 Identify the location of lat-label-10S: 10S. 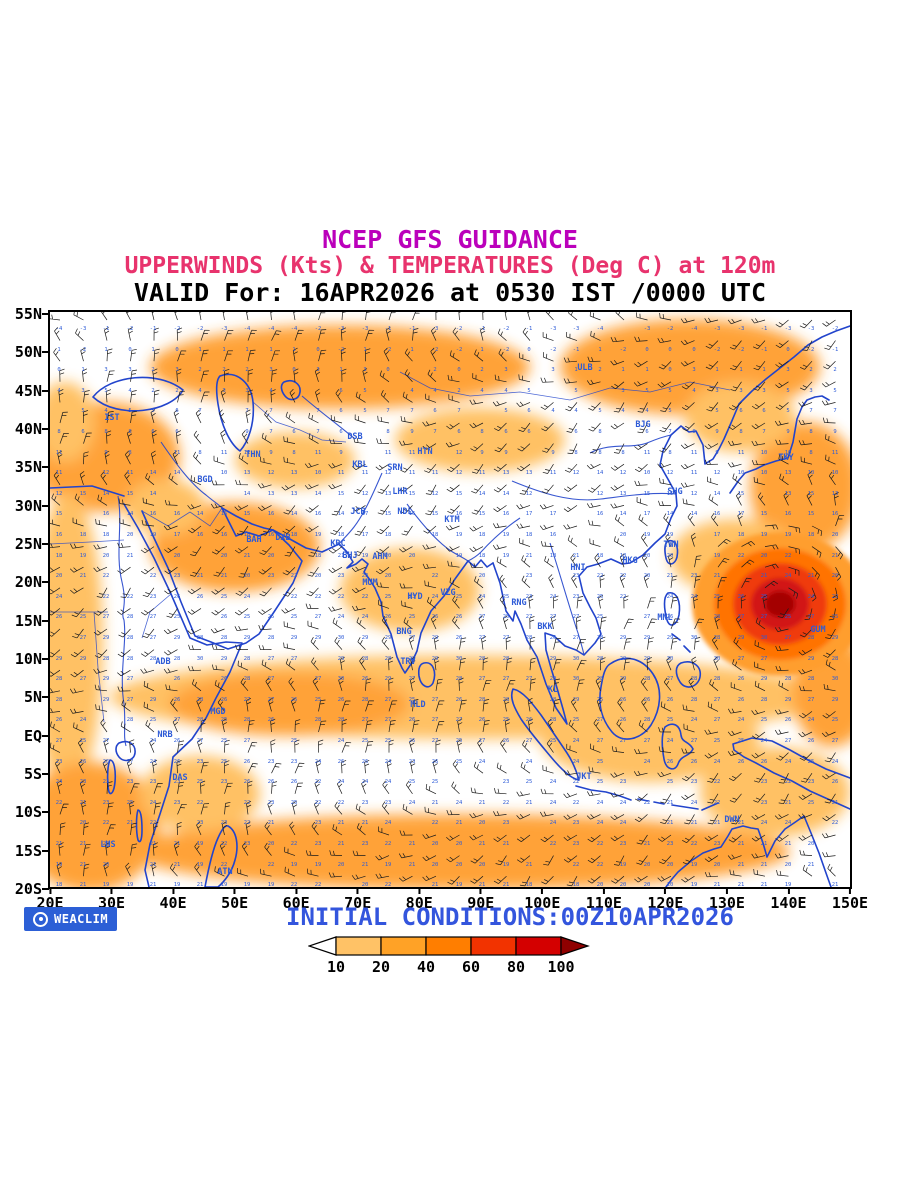
(21, 812).